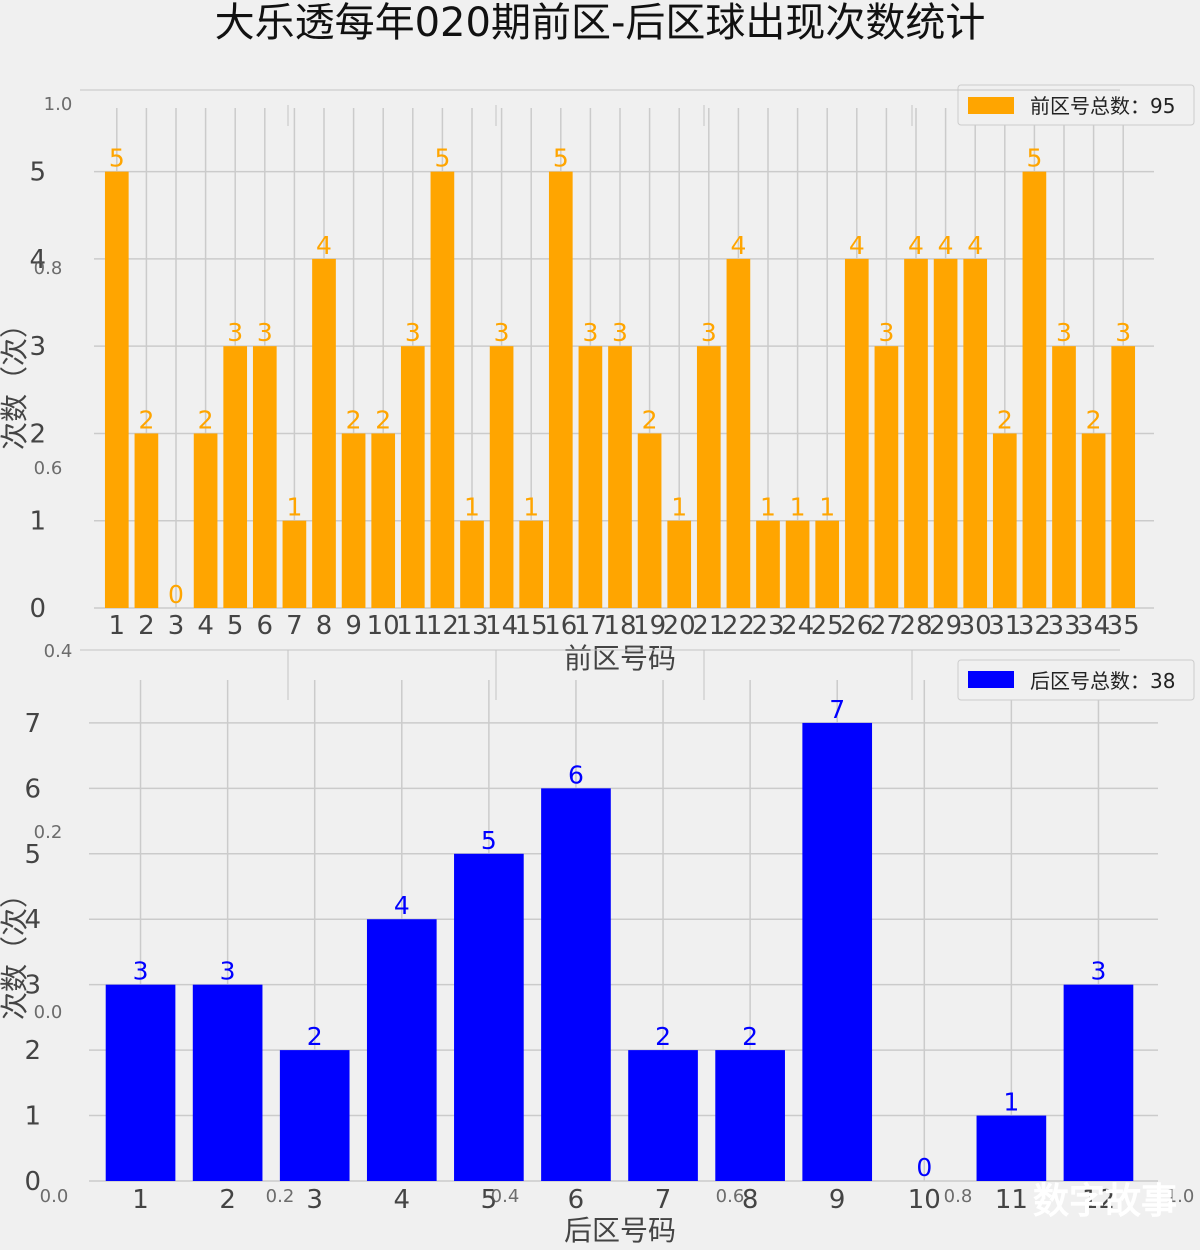  What do you see at coordinates (1076, 105) in the screenshot?
I see `front-legend: 前区号总数：95` at bounding box center [1076, 105].